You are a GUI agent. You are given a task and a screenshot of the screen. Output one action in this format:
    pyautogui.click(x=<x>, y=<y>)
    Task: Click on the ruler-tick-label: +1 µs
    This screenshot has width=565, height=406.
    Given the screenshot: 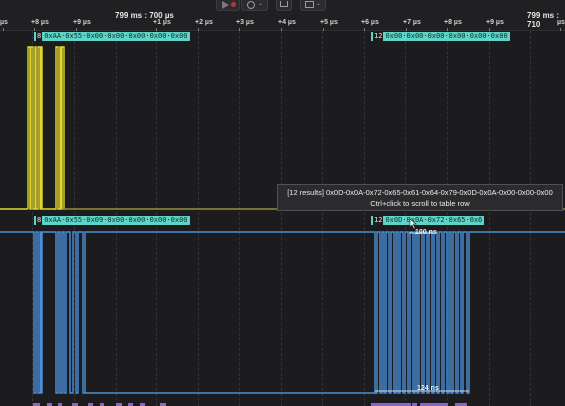 What is the action you would take?
    pyautogui.click(x=162, y=22)
    